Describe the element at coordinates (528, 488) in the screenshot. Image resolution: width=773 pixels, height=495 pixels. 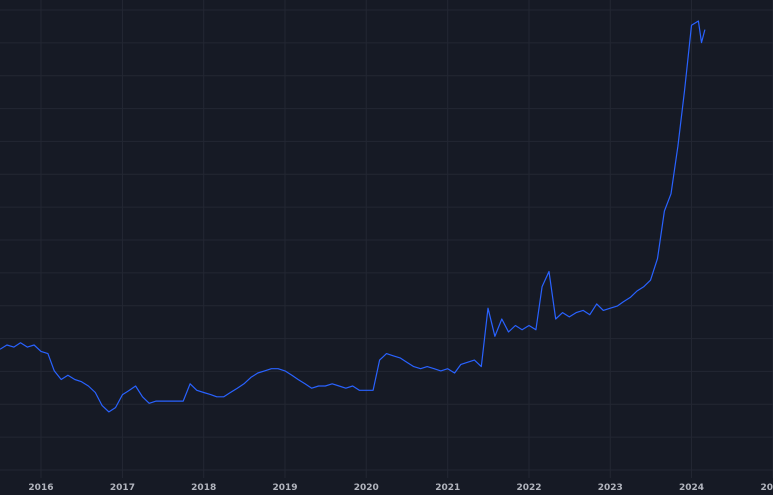
I see `x-tick-label: 2022` at that location.